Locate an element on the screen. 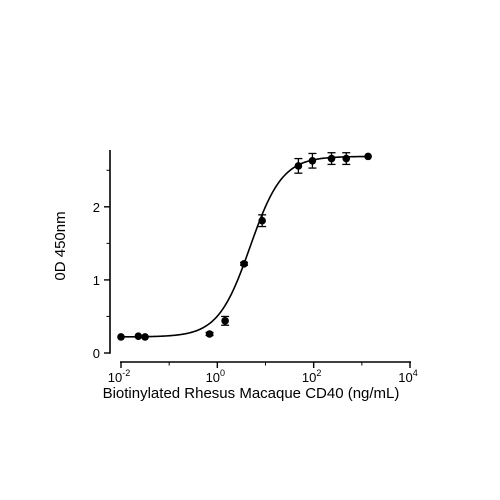 The width and height of the screenshot is (500, 500). x-tick-label: 10² is located at coordinates (311, 376).